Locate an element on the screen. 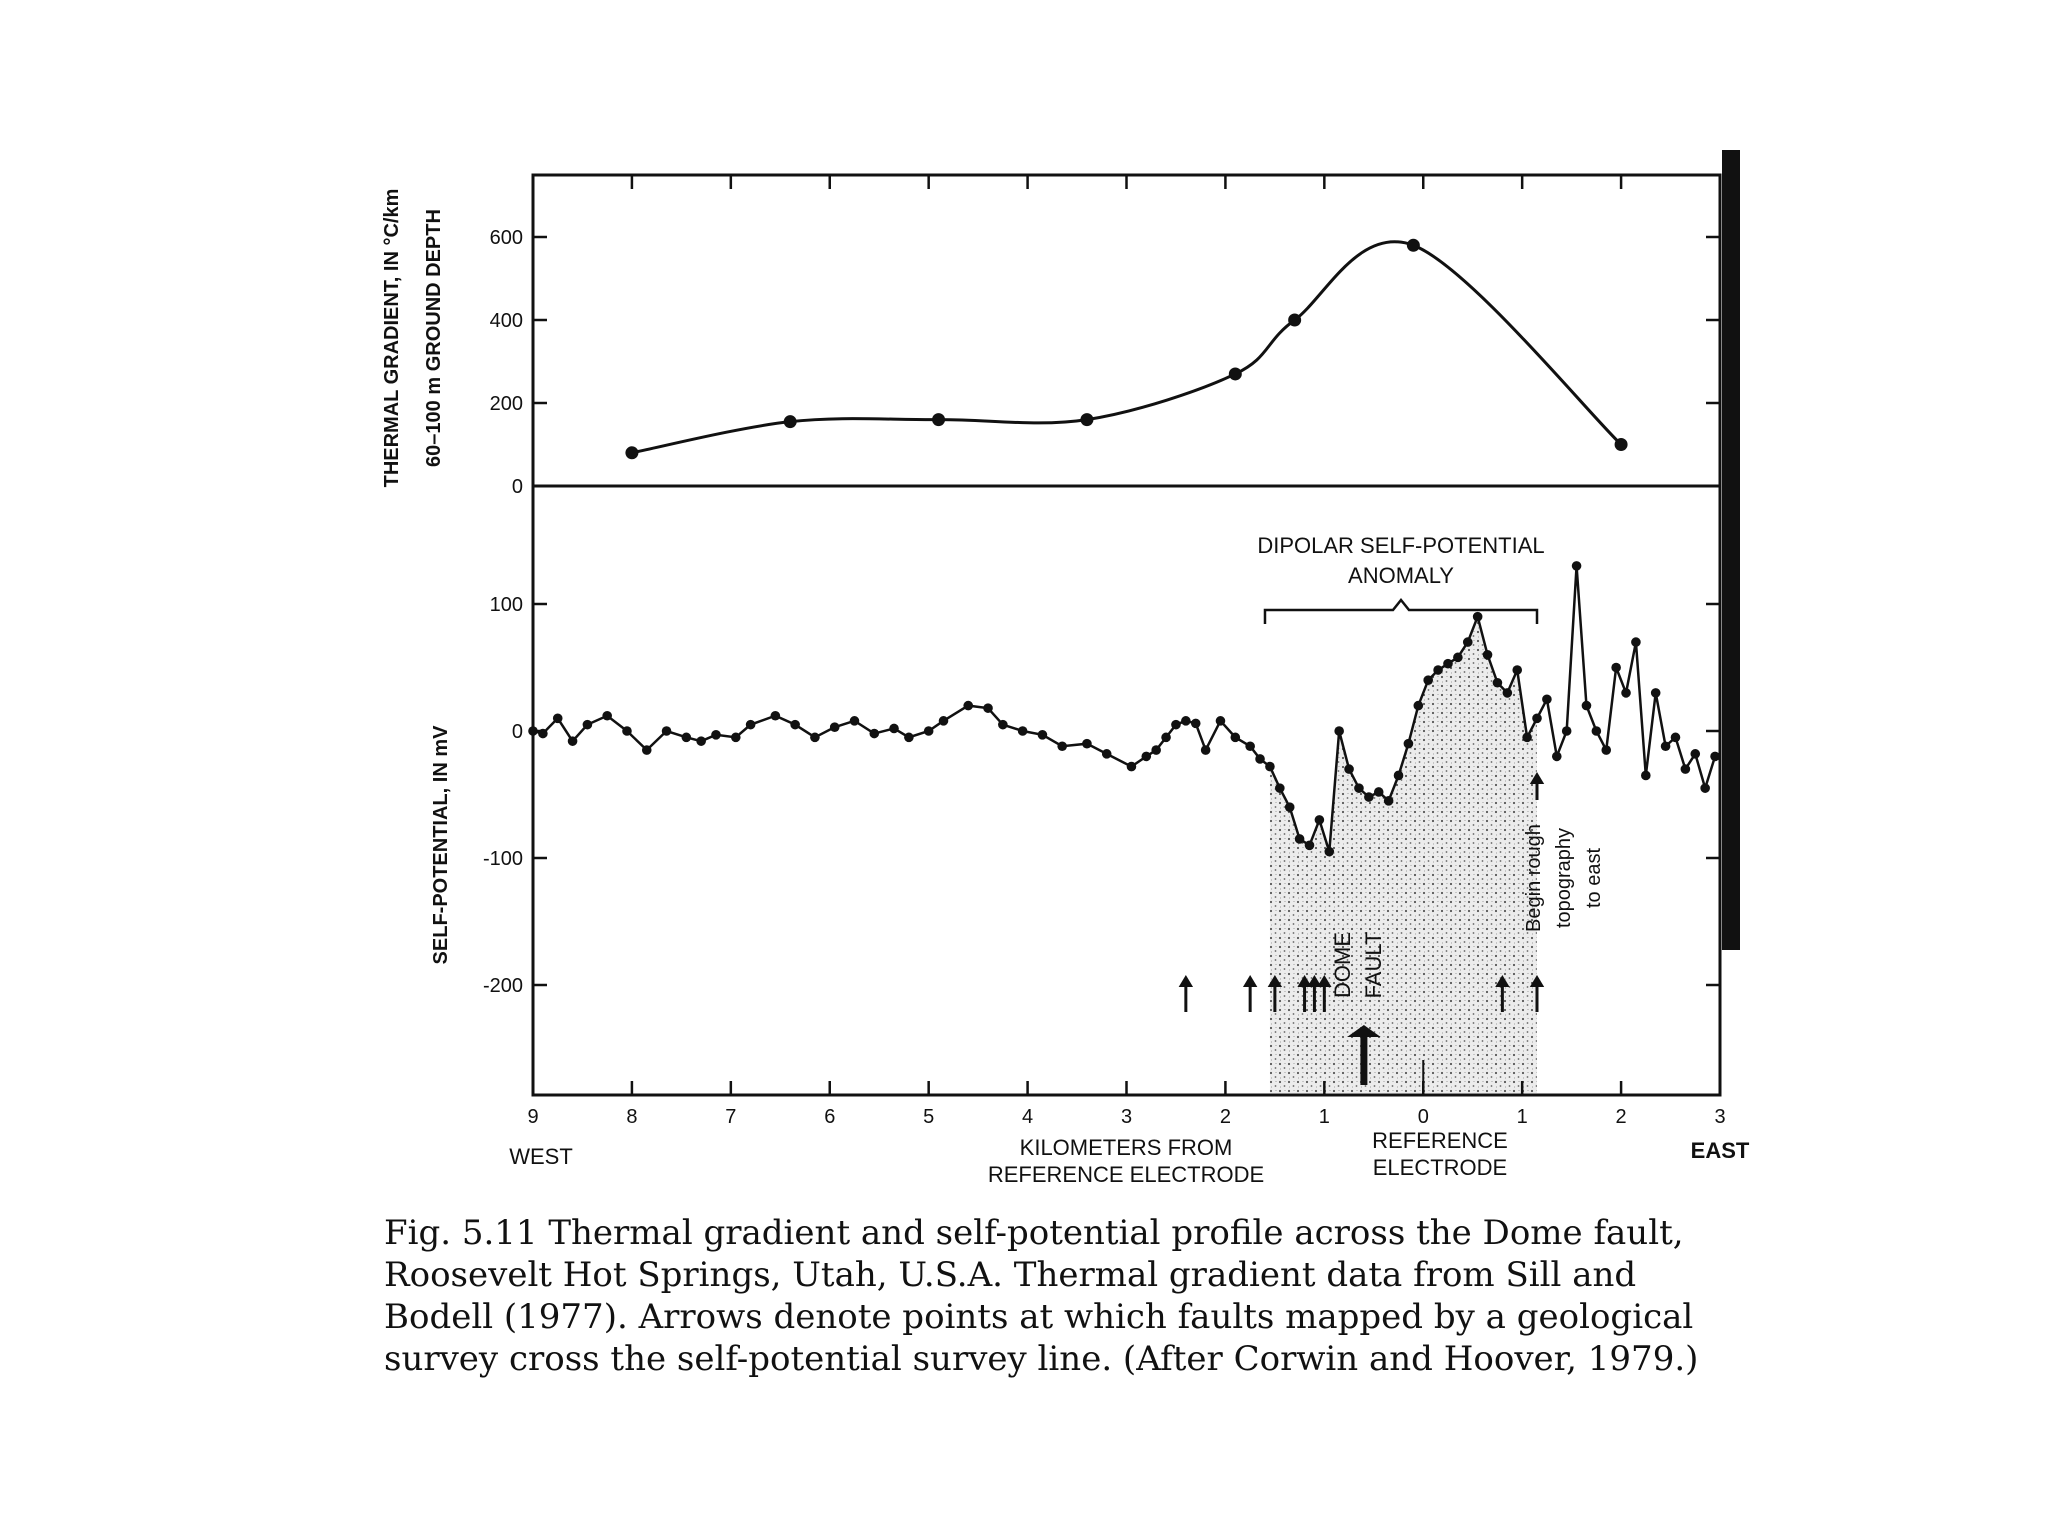 This screenshot has height=1536, width=2048. x-tick-label: 9 is located at coordinates (532, 1117).